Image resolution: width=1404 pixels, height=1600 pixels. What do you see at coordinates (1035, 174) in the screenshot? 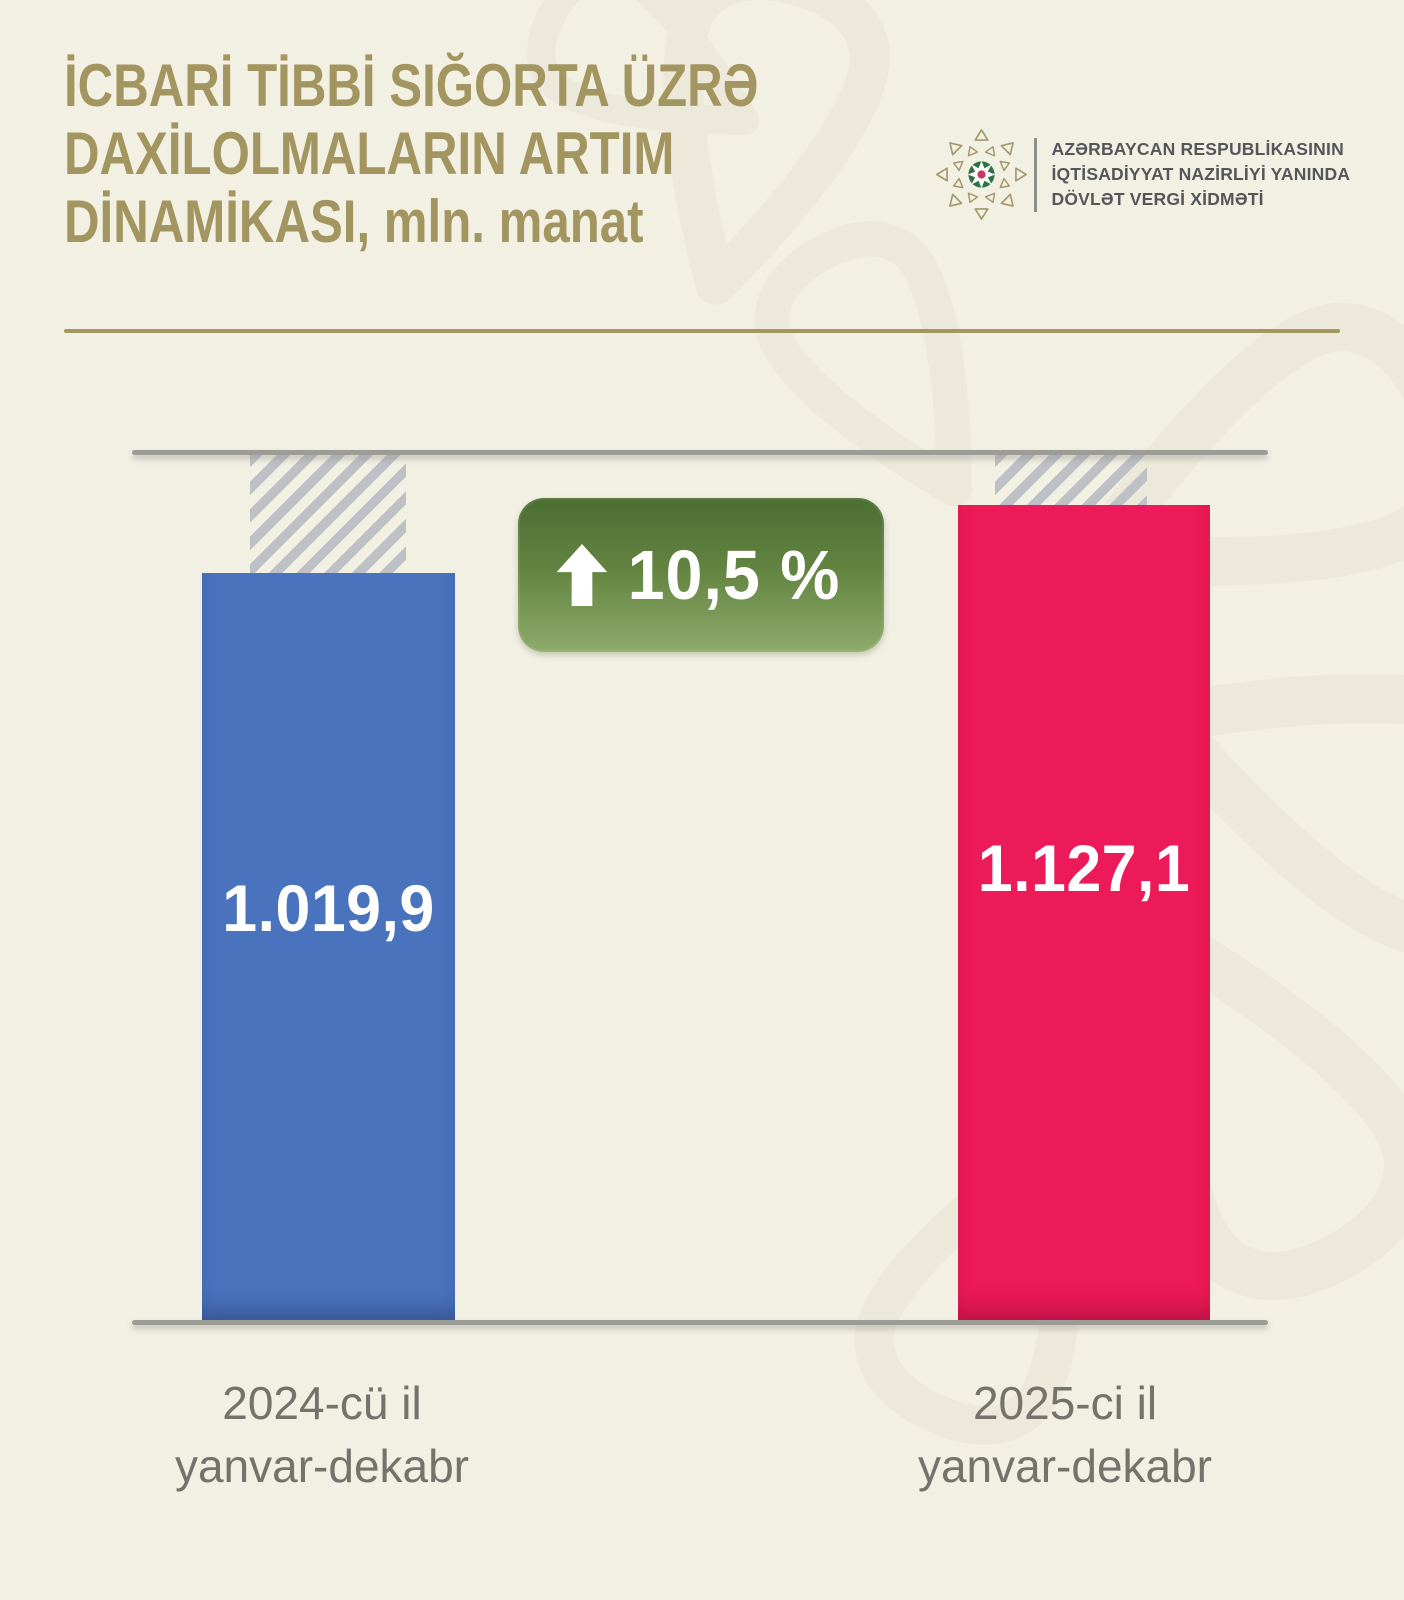
I see `logo-separator` at bounding box center [1035, 174].